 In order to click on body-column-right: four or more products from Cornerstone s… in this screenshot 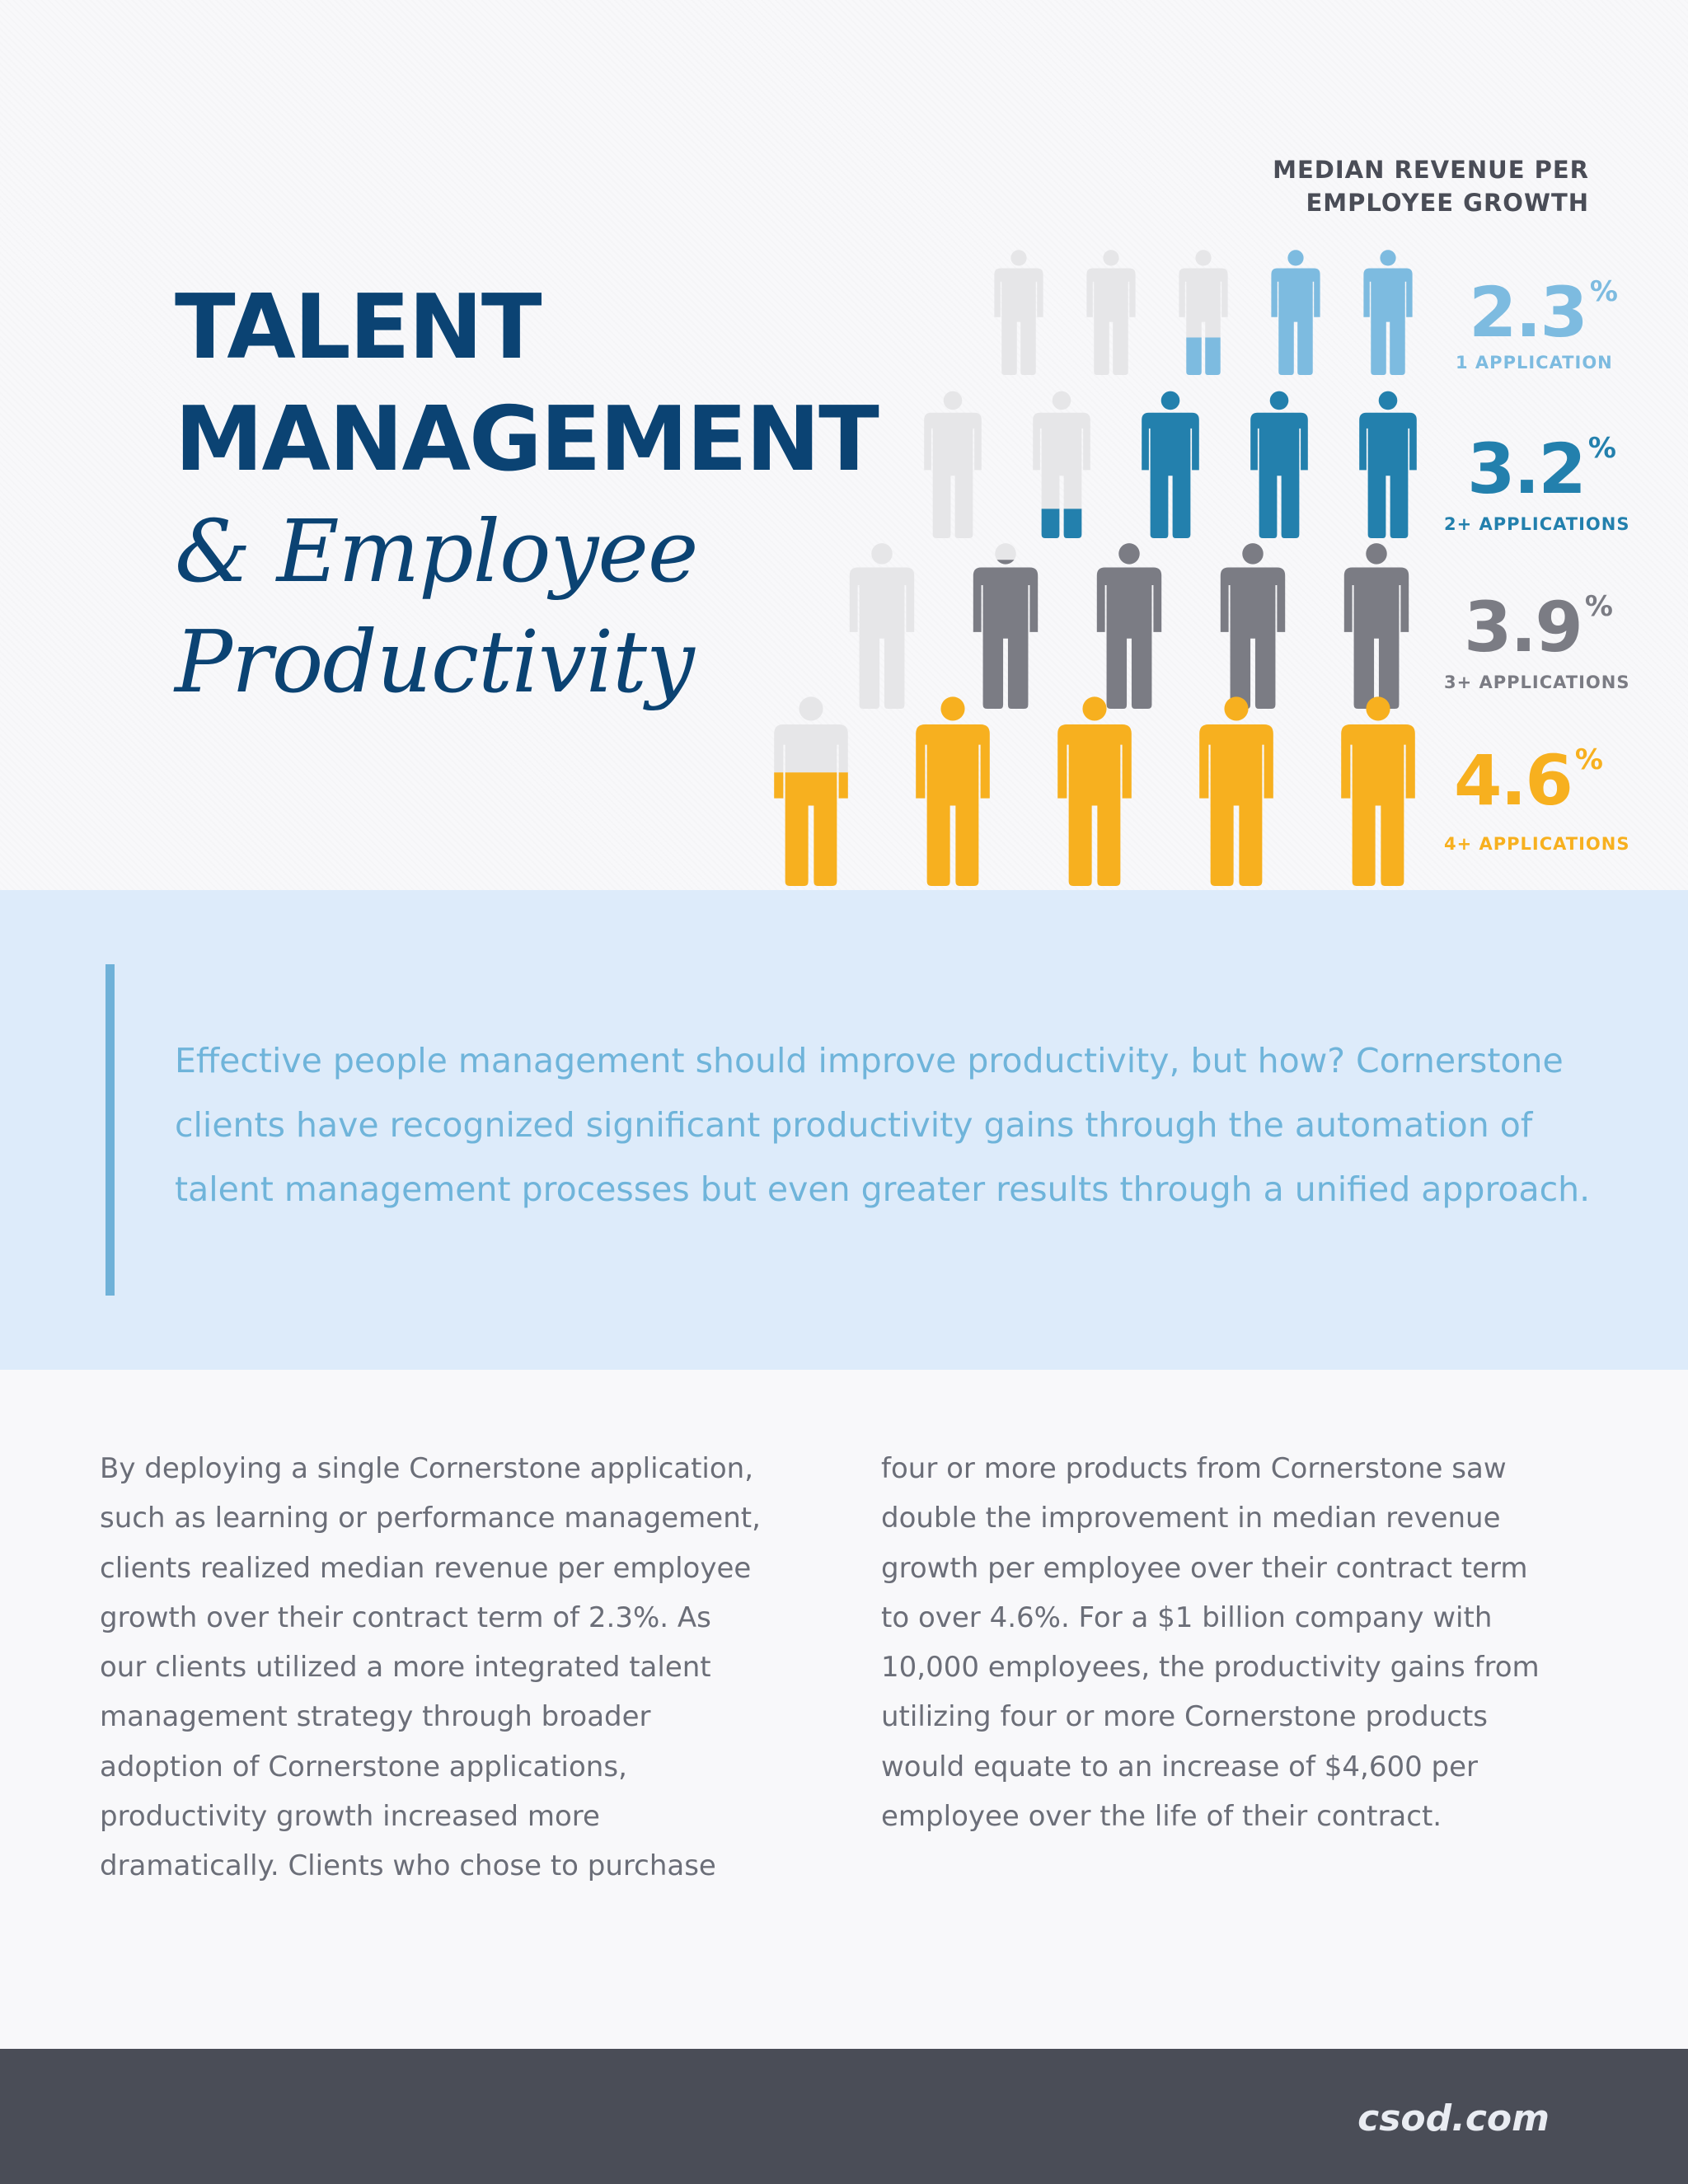, I will do `click(1210, 1642)`.